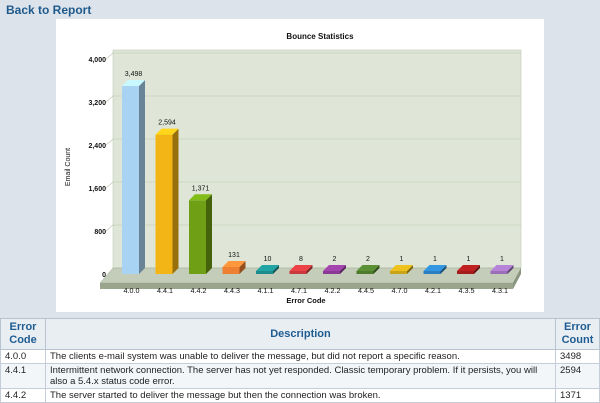 The height and width of the screenshot is (403, 600). I want to click on bar-value-label: 1,371, so click(201, 188).